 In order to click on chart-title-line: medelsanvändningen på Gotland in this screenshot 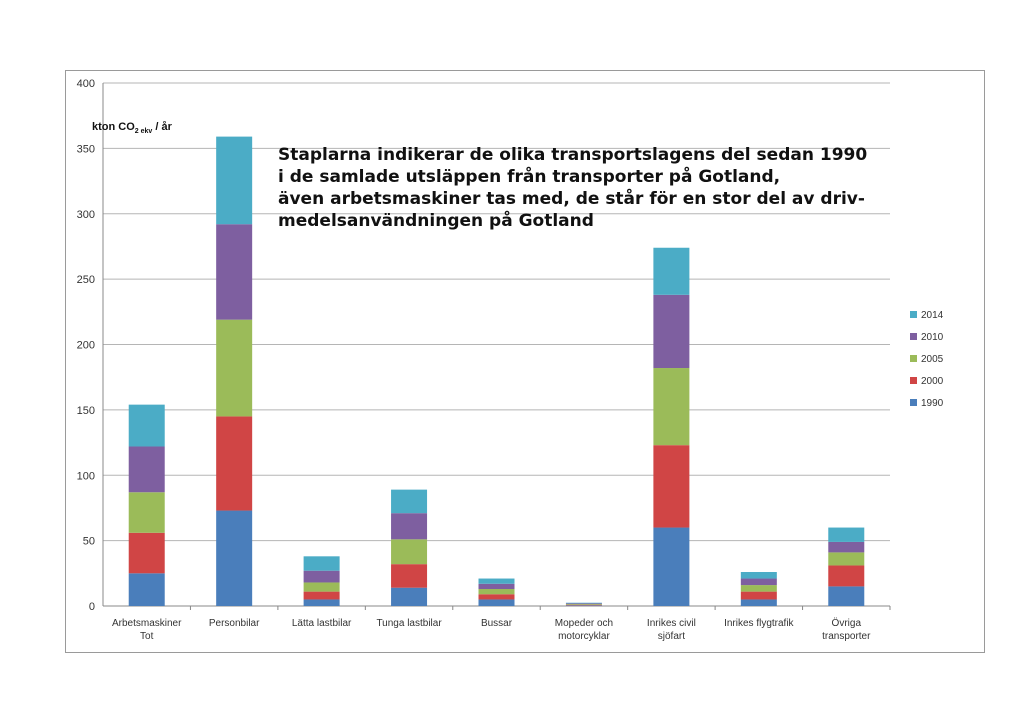, I will do `click(436, 220)`.